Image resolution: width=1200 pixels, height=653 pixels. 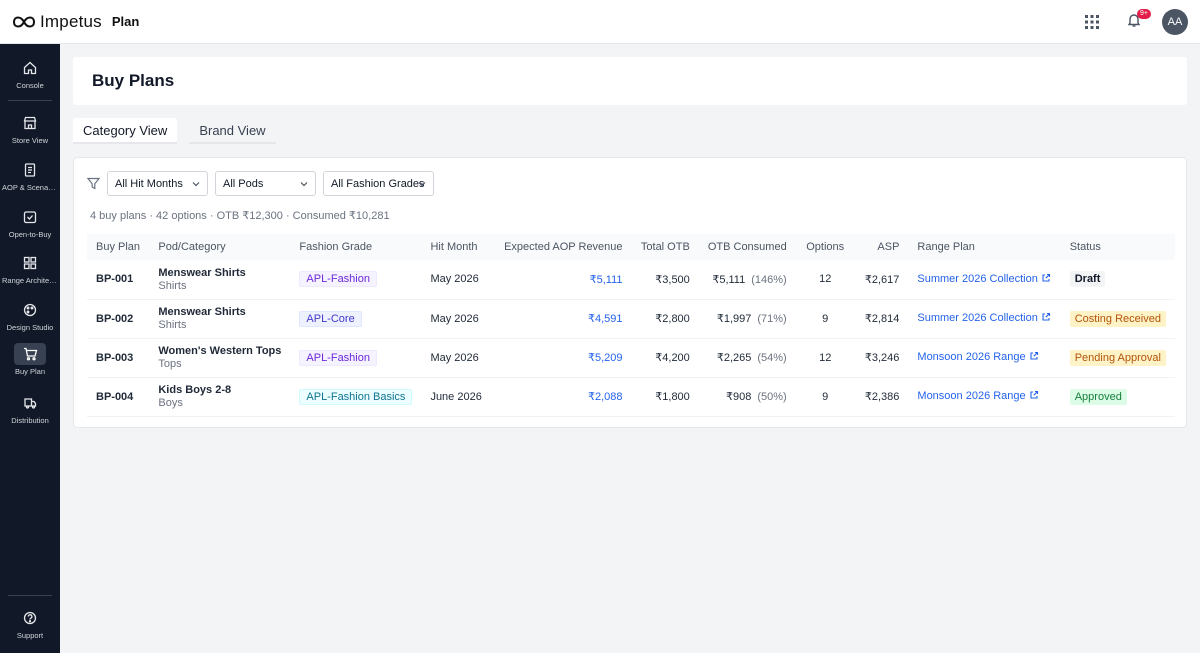 What do you see at coordinates (1117, 357) in the screenshot?
I see `status-badge: Pending Approval` at bounding box center [1117, 357].